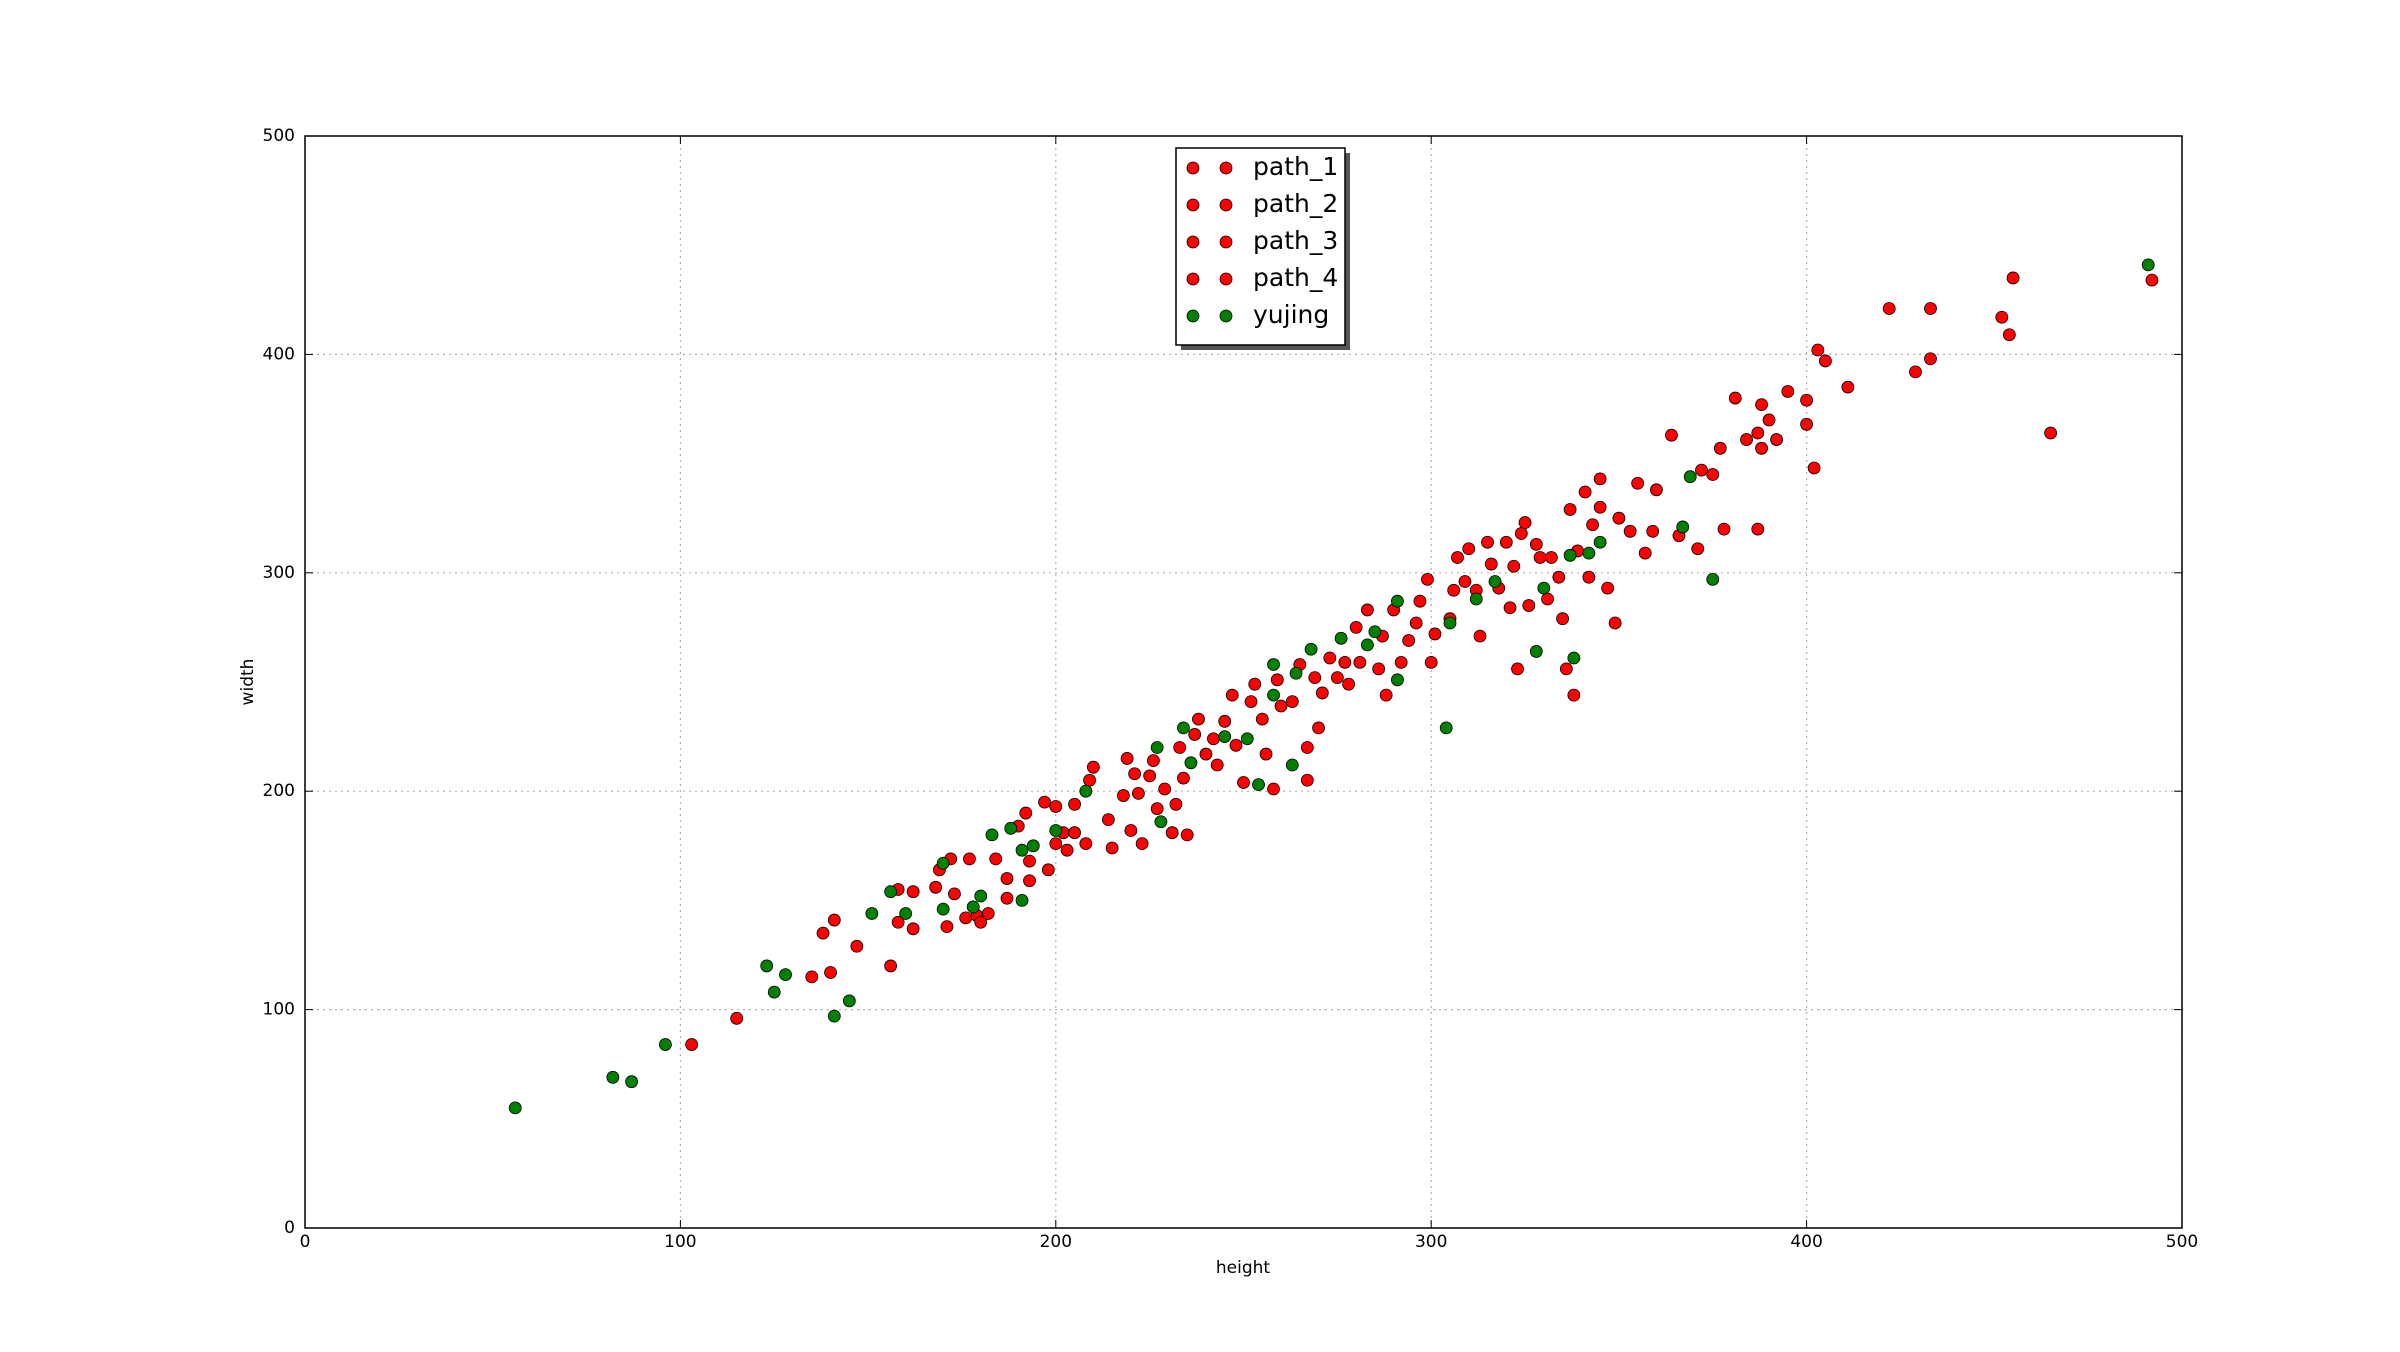 The width and height of the screenshot is (2400, 1352). I want to click on y-axis-label: width, so click(248, 682).